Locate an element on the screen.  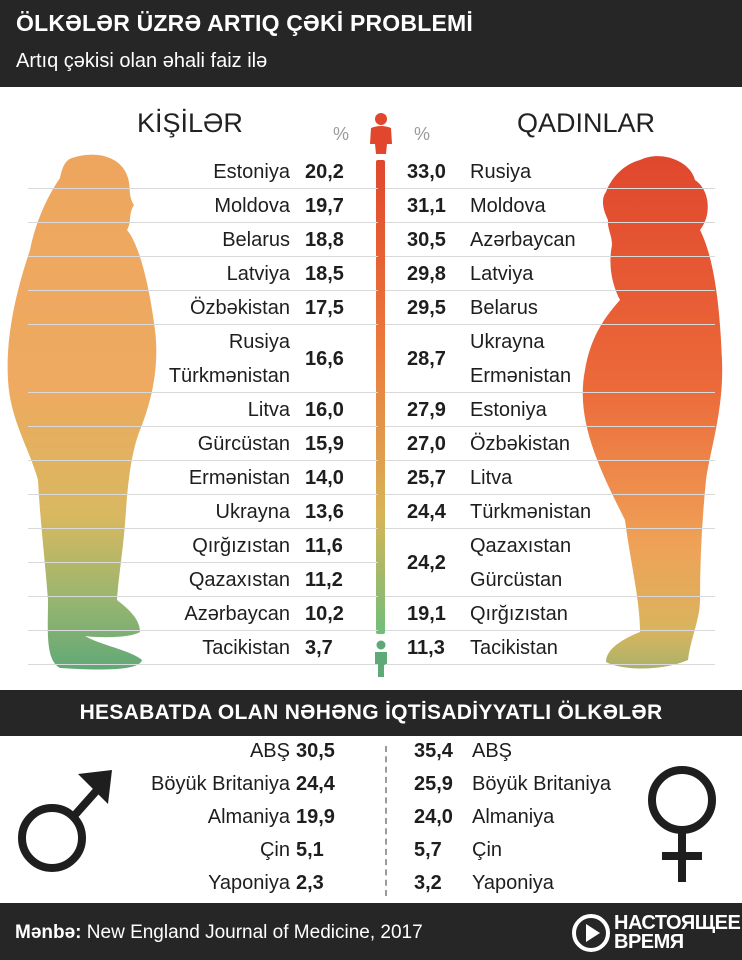
women-country-label: Türkmənistan is located at coordinates (531, 512).